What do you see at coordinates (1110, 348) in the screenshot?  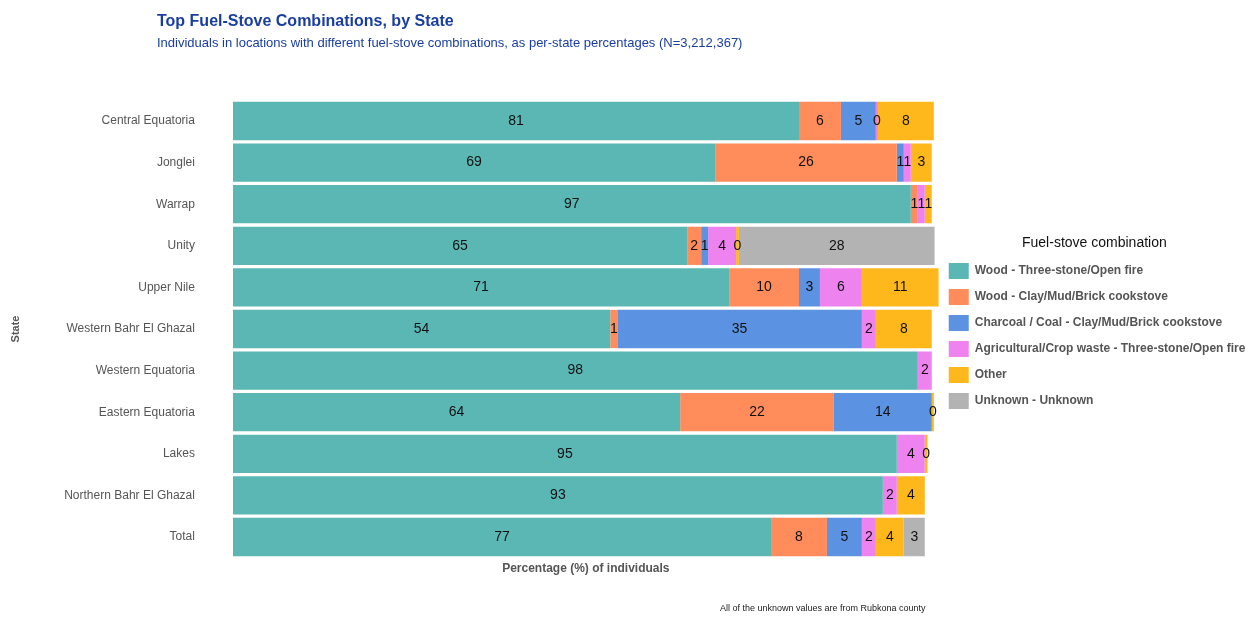 I see `legend-label: Agricultural/Crop waste - Three-stone/Open fire` at bounding box center [1110, 348].